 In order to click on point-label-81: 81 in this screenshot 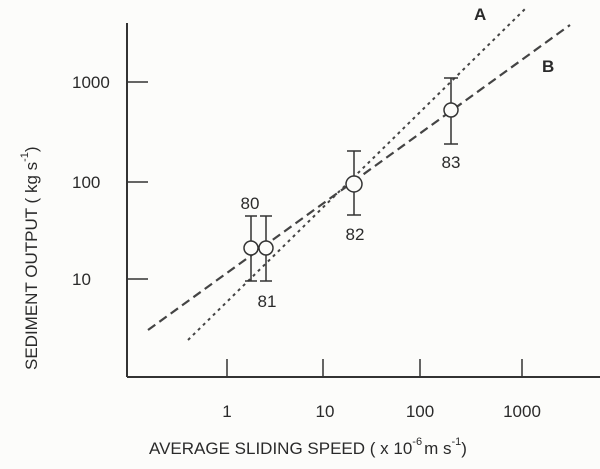, I will do `click(267, 301)`.